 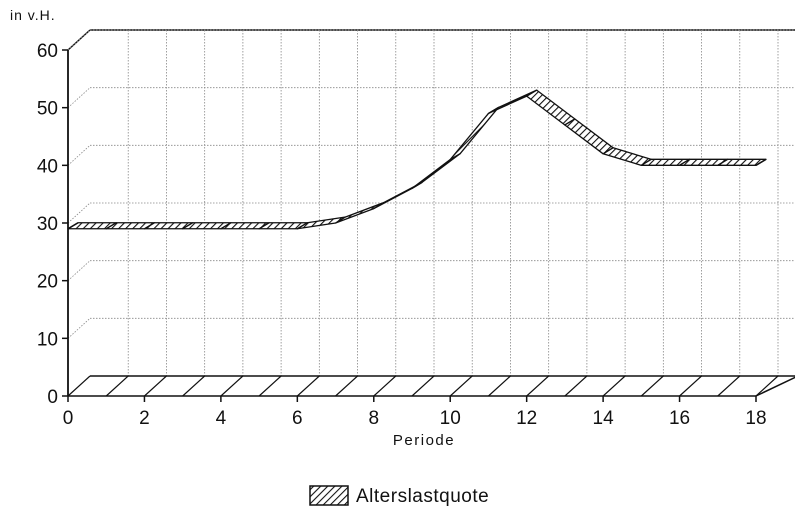 I want to click on floor-right-edge, so click(x=775, y=386).